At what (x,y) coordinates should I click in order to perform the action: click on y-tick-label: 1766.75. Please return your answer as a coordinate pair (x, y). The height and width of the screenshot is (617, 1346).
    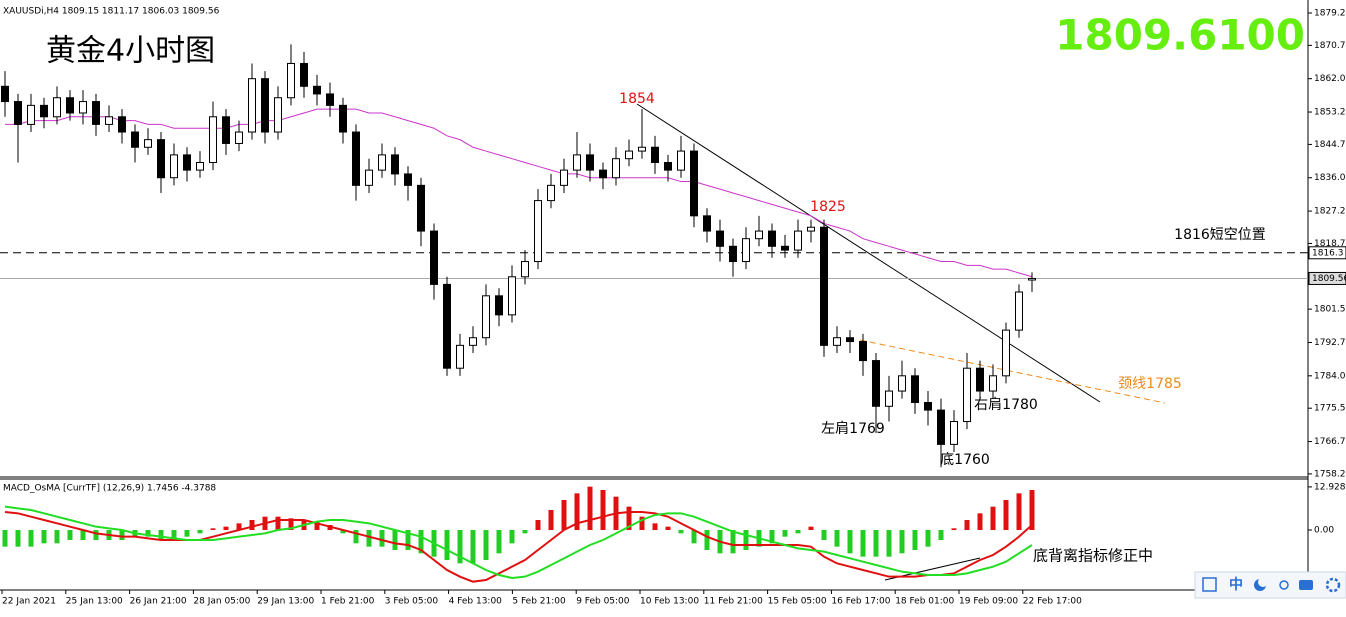
    Looking at the image, I should click on (1330, 442).